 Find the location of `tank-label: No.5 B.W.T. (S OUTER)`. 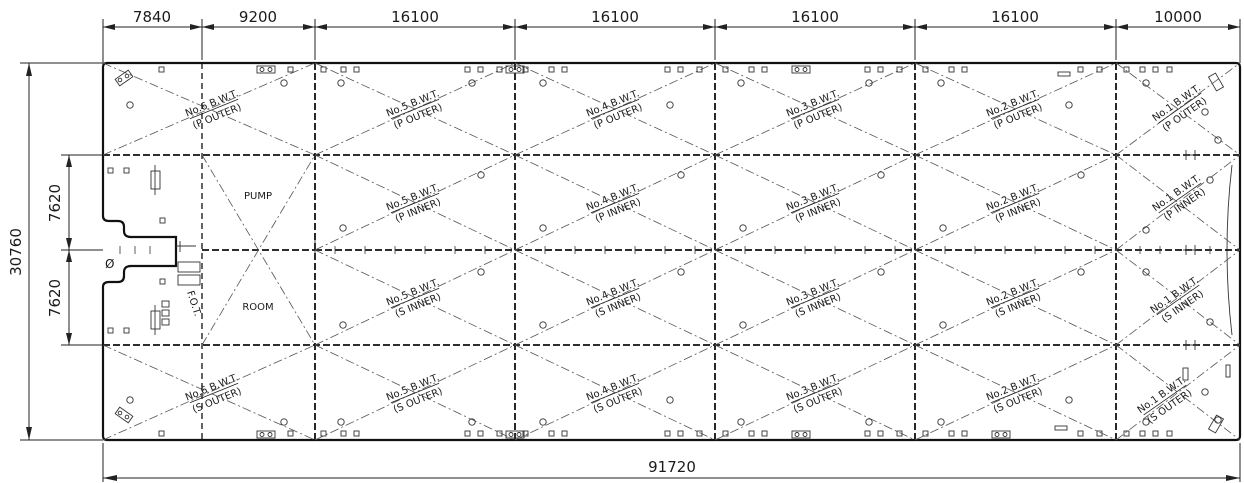

tank-label: No.5 B.W.T. (S OUTER) is located at coordinates (415, 393).